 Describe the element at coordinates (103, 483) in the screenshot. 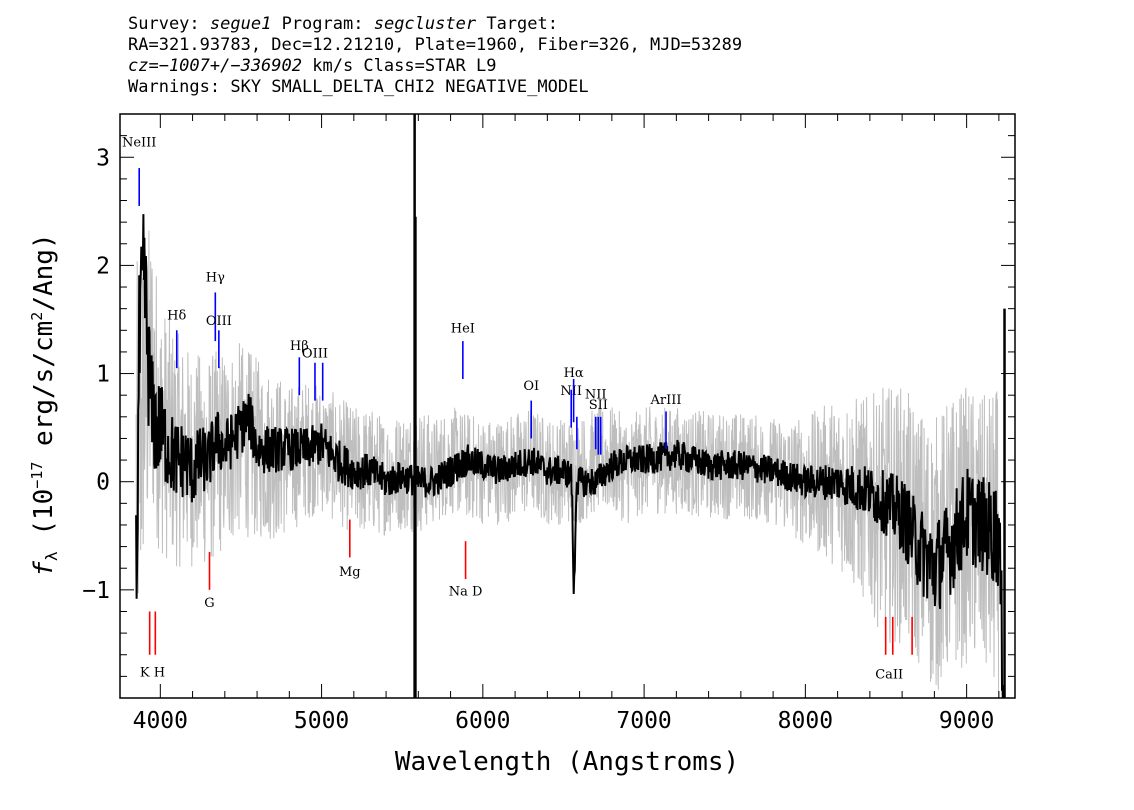

I see `y-tick-label: 0` at that location.